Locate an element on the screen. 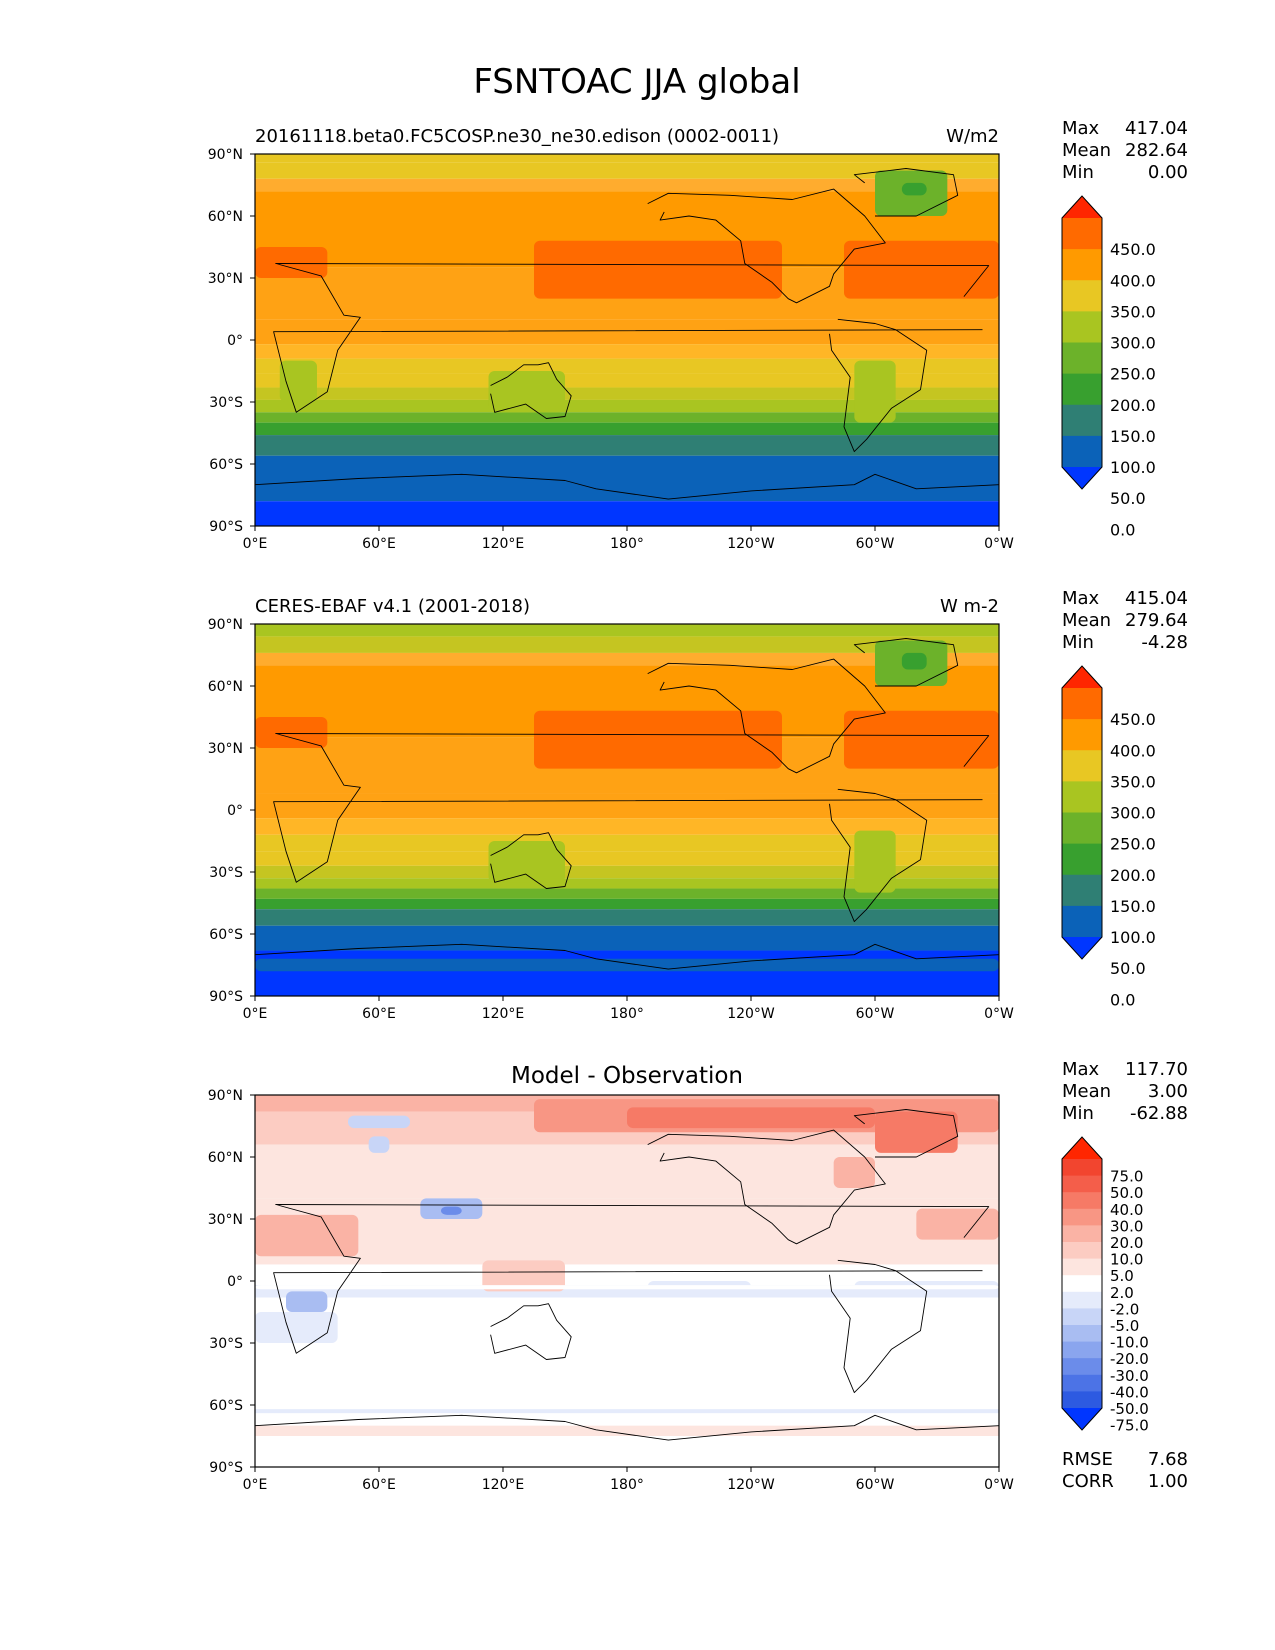 The width and height of the screenshot is (1275, 1650). colorbar-label: -2.0 is located at coordinates (1124, 1309).